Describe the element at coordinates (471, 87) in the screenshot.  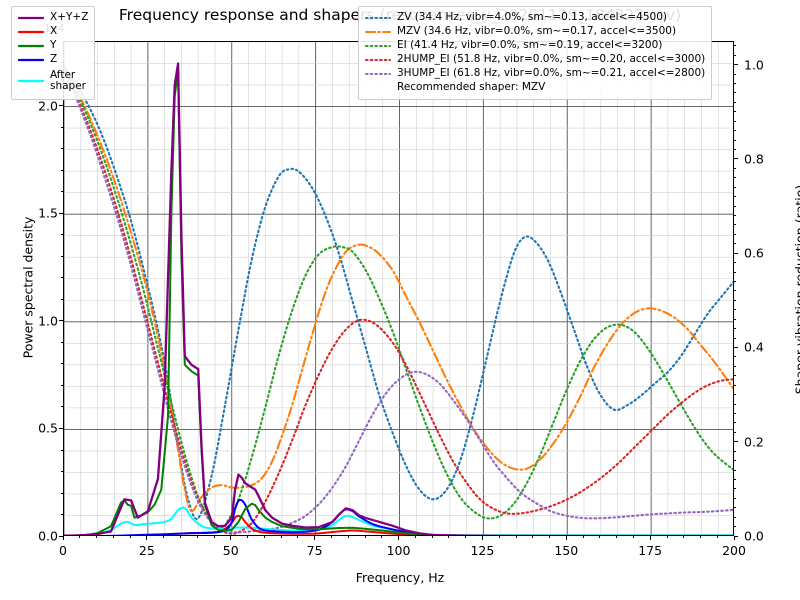
I see `recommended-shaper-note: Recommended shaper: MZV` at that location.